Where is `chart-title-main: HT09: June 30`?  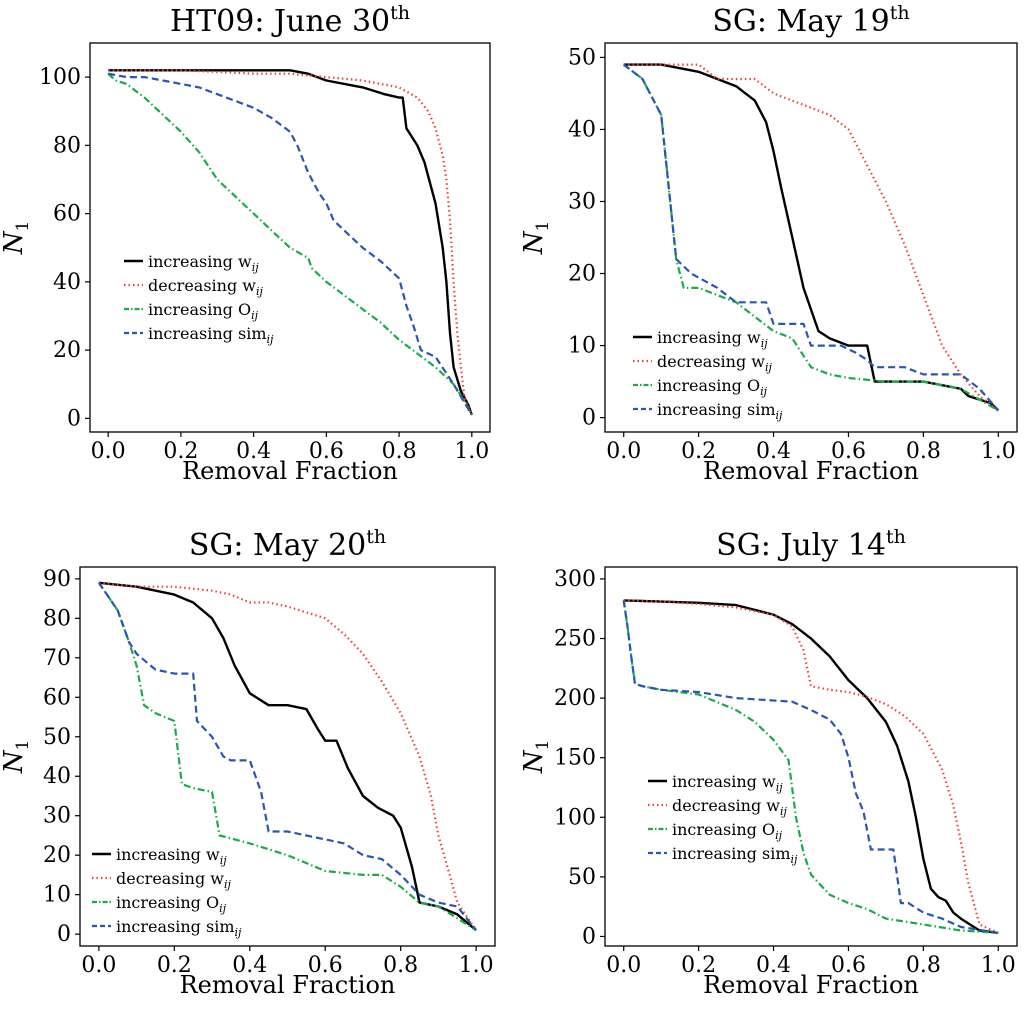 chart-title-main: HT09: June 30 is located at coordinates (280, 21).